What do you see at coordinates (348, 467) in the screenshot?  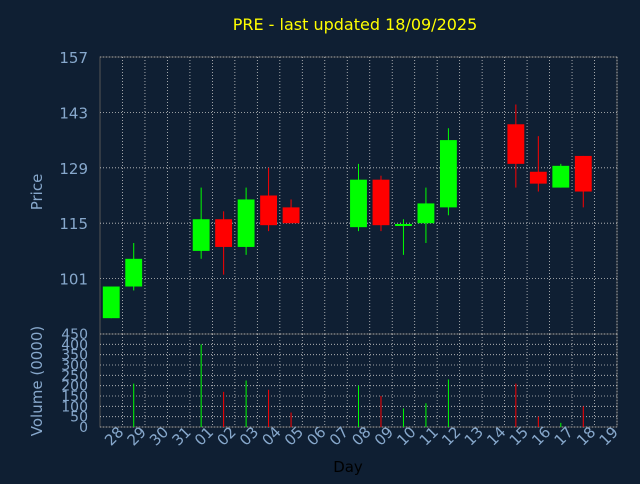 I see `x-axis-label: Day` at bounding box center [348, 467].